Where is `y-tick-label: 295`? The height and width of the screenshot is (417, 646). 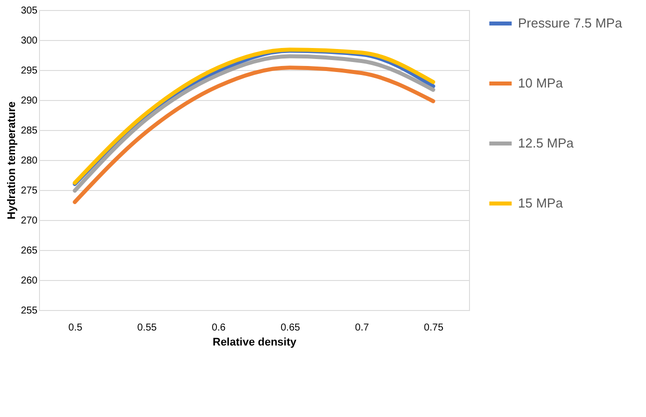
y-tick-label: 295 is located at coordinates (29, 71).